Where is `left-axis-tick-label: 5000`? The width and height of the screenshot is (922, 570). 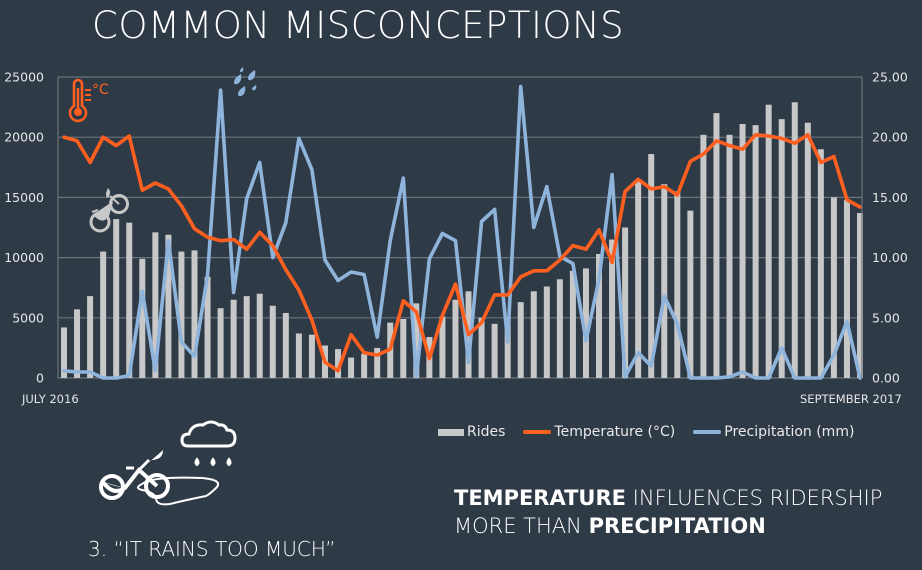
left-axis-tick-label: 5000 is located at coordinates (28, 317).